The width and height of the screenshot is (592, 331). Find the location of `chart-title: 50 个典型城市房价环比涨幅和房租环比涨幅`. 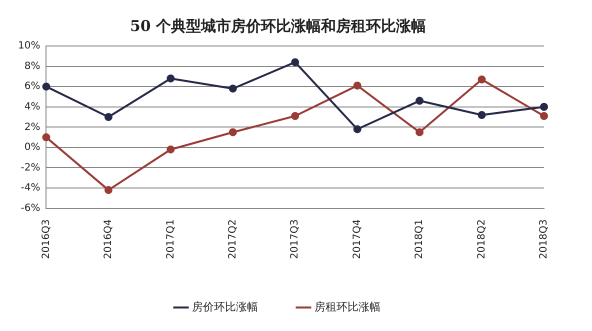

chart-title: 50 个典型城市房价环比涨幅和房租环比涨幅 is located at coordinates (278, 25).